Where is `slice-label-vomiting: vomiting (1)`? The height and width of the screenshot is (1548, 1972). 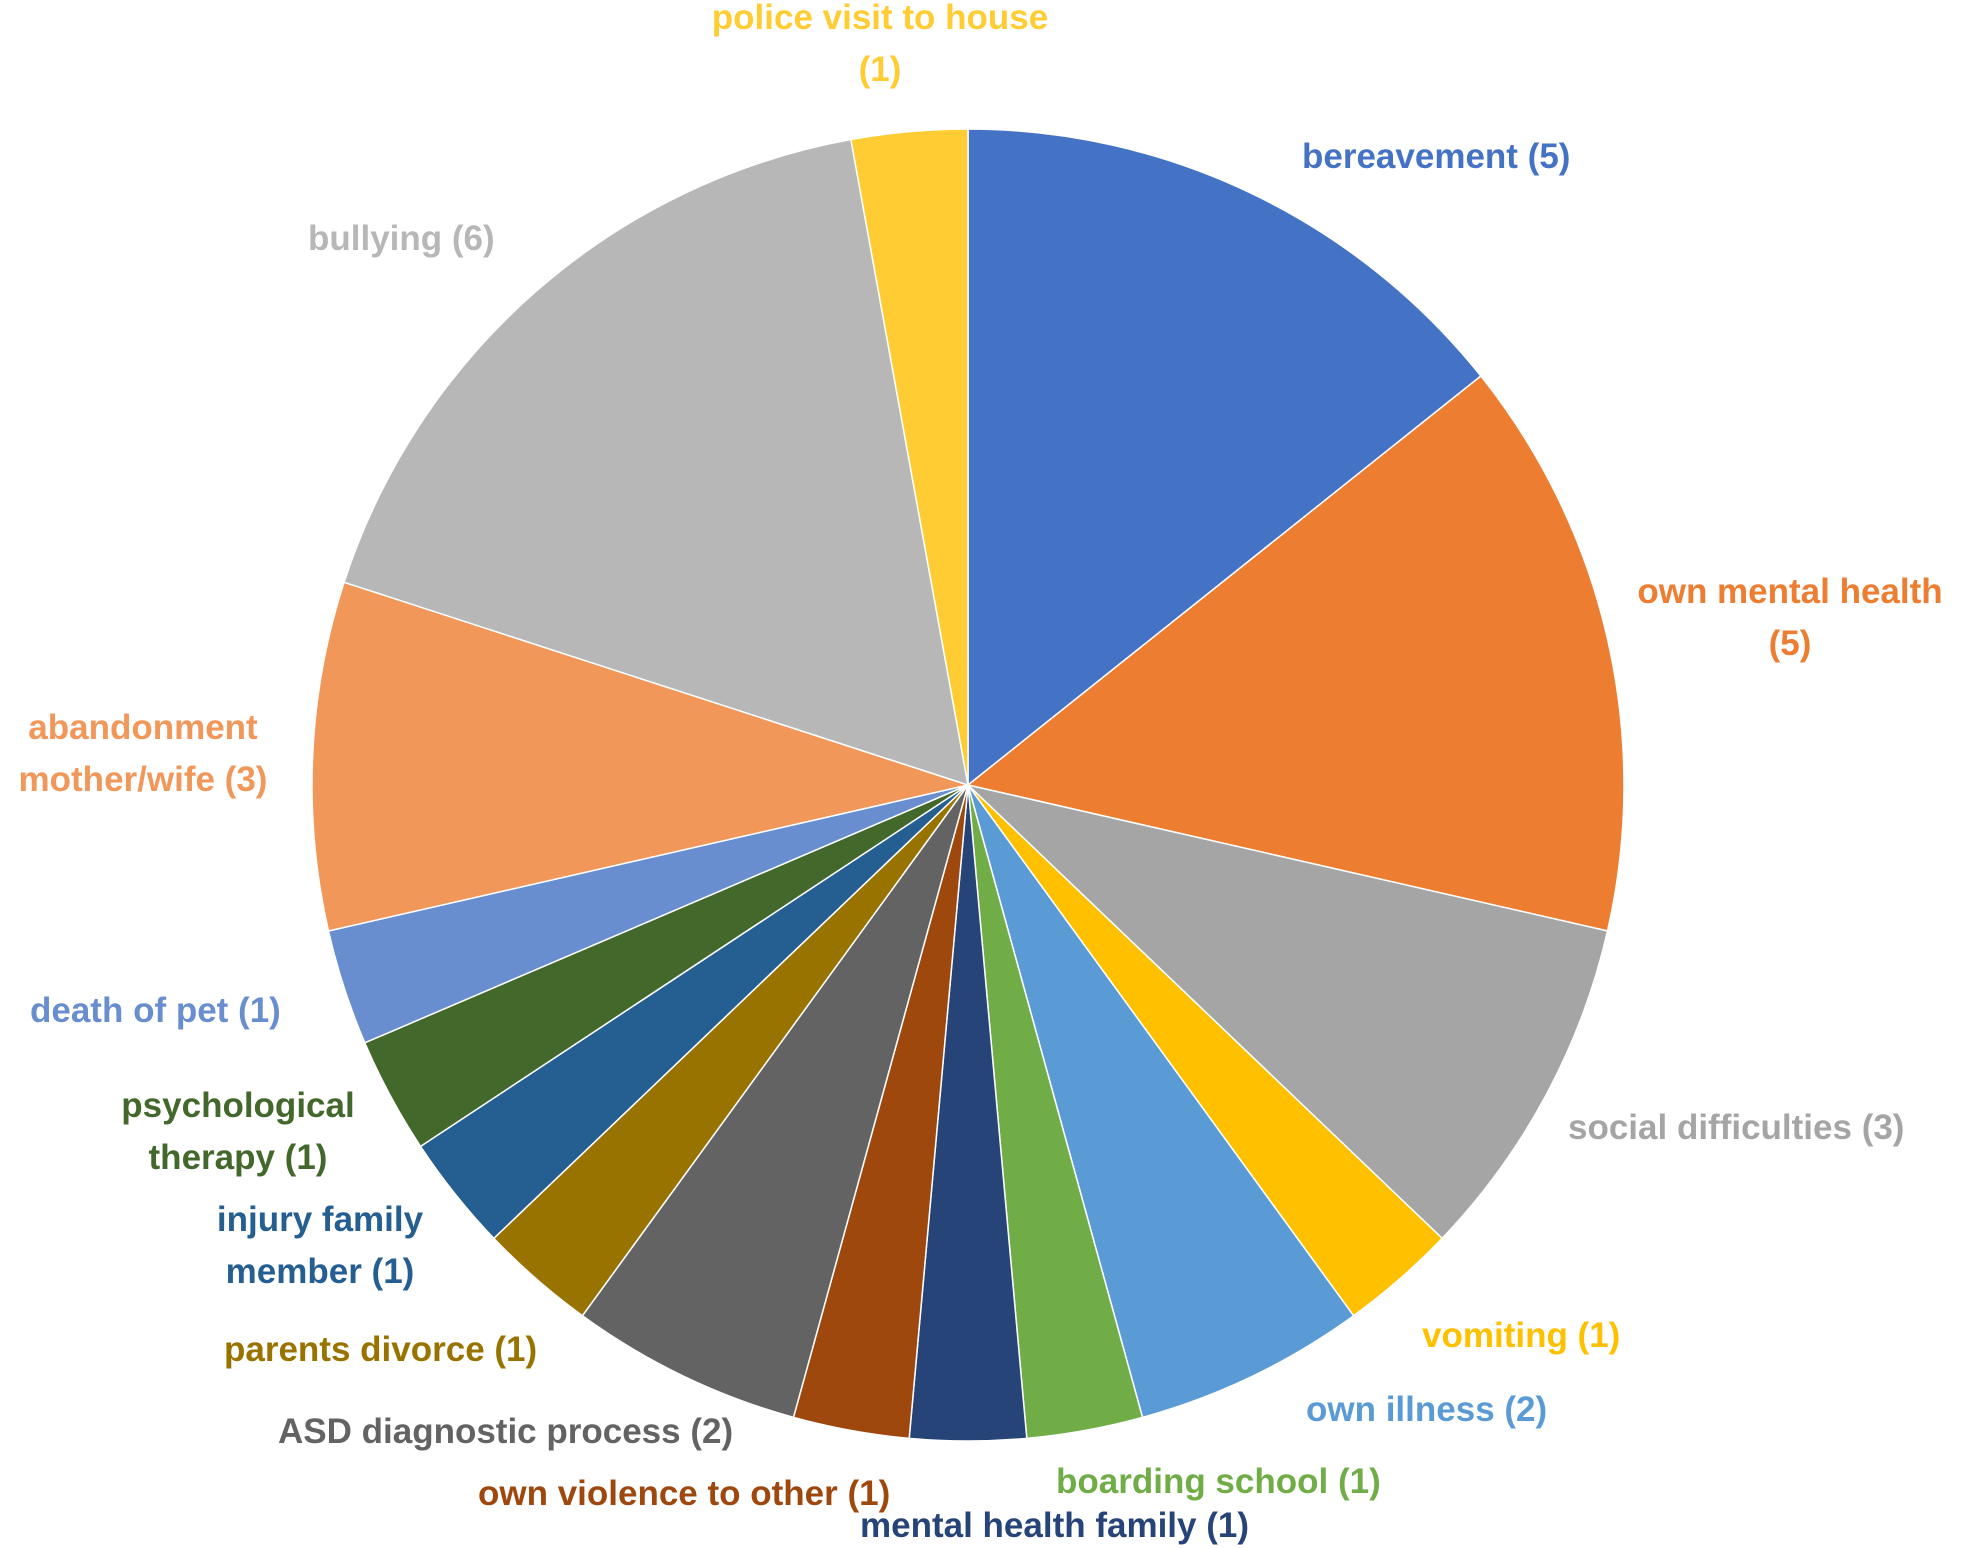 slice-label-vomiting: vomiting (1) is located at coordinates (1521, 1335).